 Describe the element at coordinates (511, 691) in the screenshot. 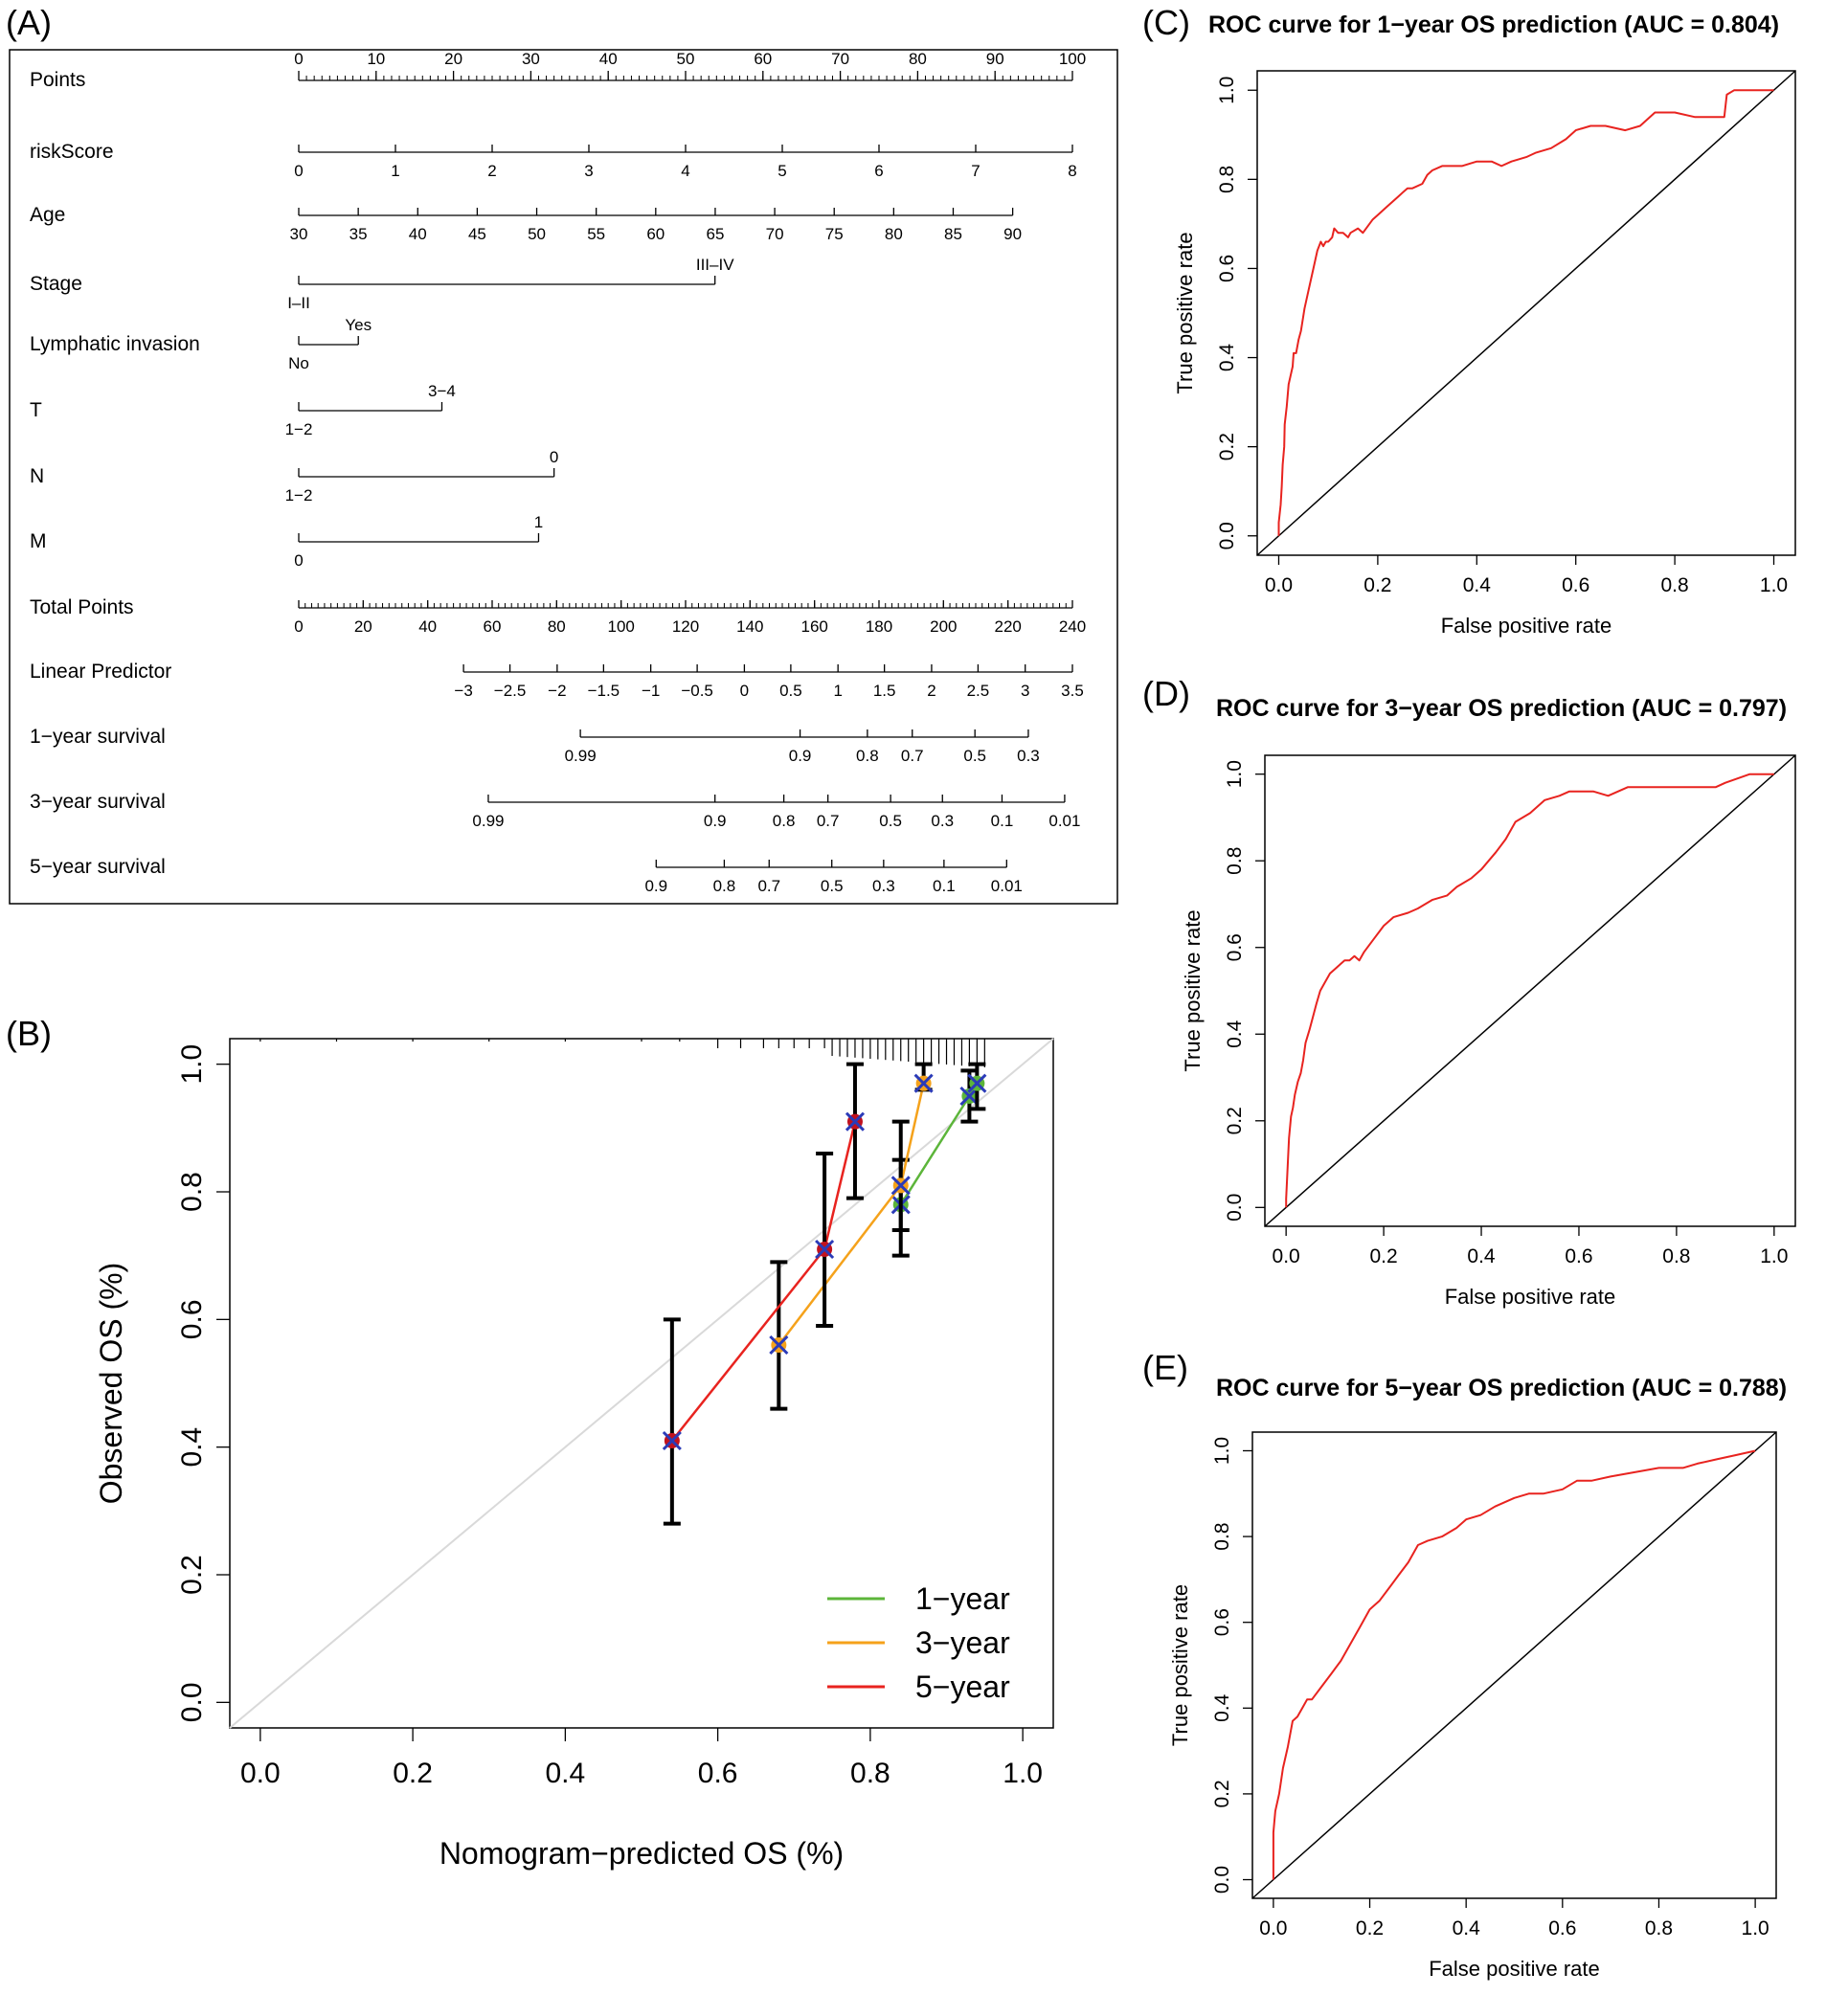

I see `nomogram-tick-label: −2.5` at that location.